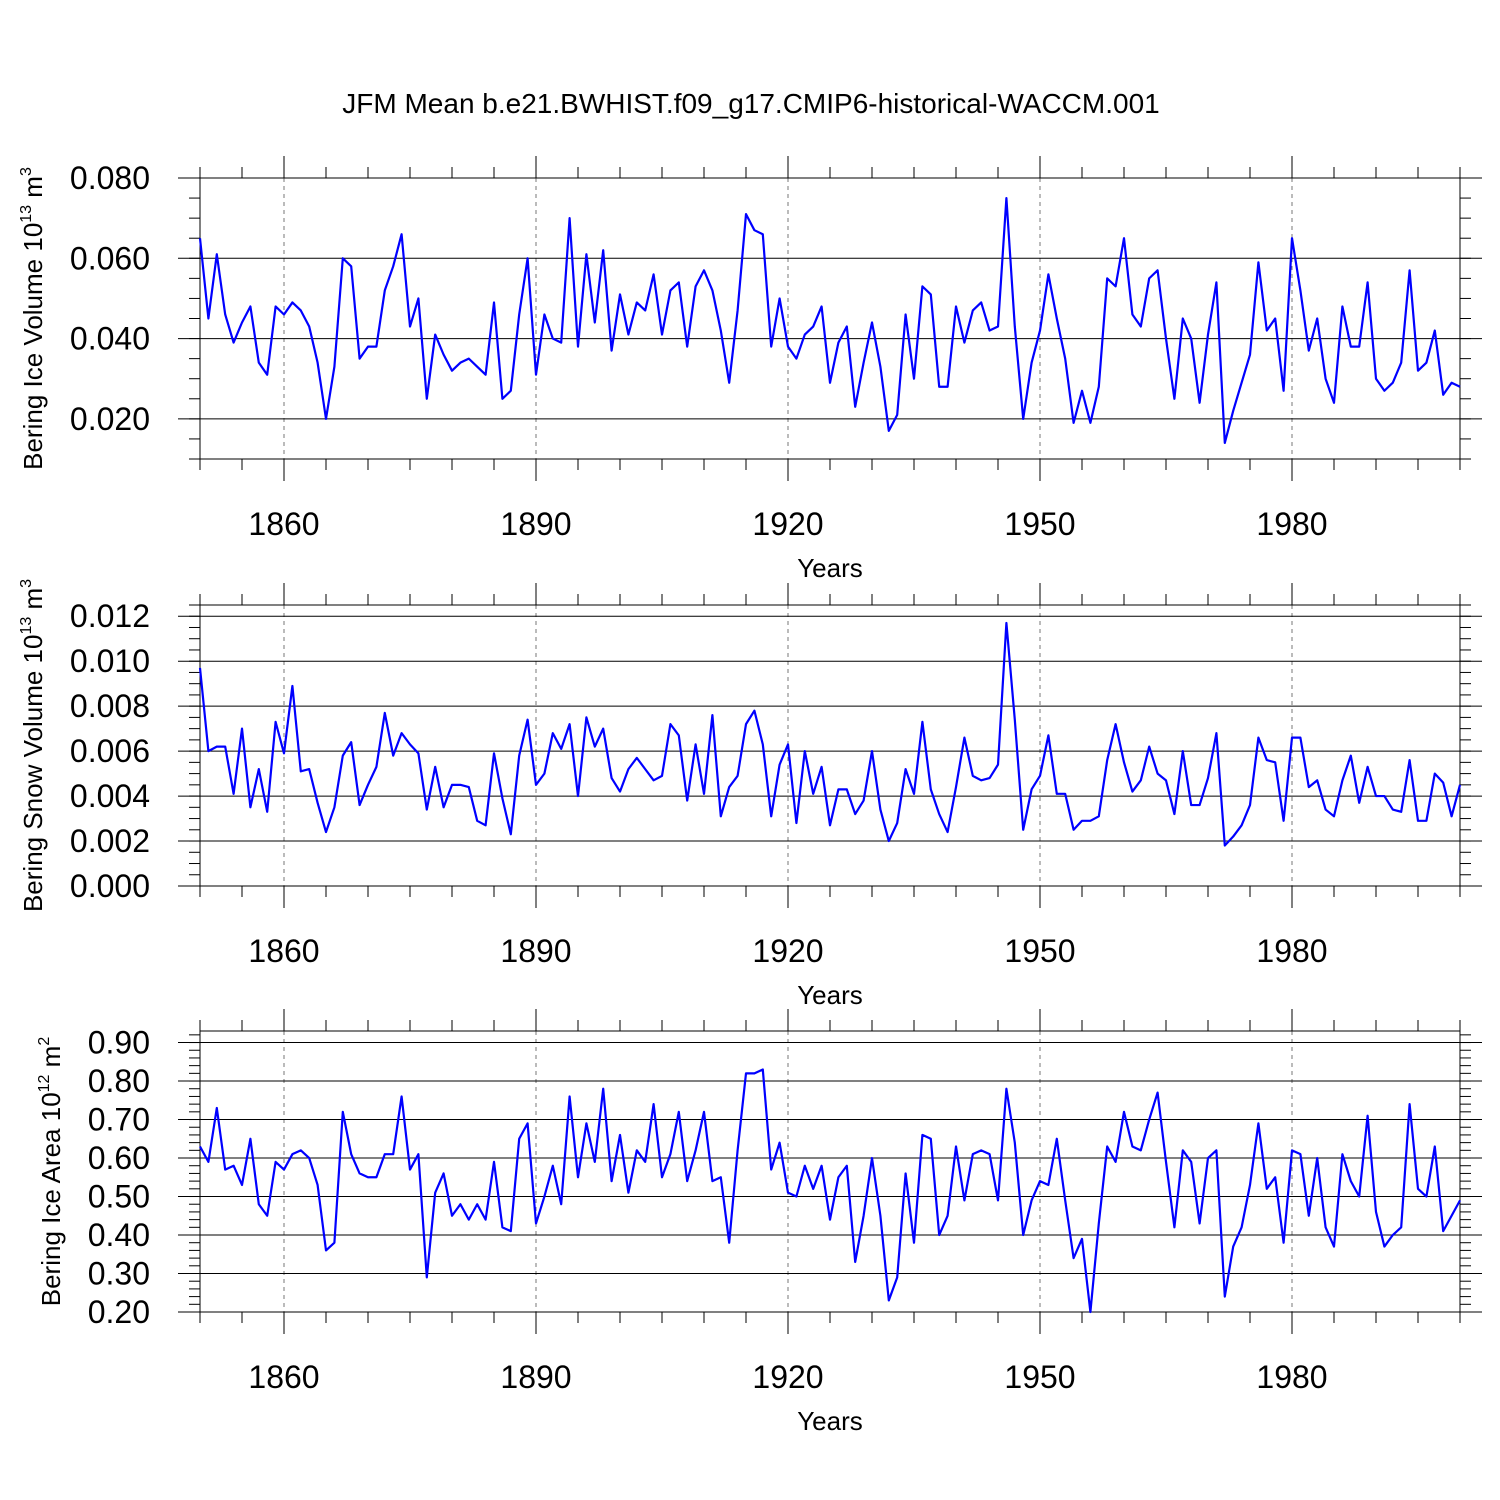 The width and height of the screenshot is (1500, 1500). Describe the element at coordinates (110, 796) in the screenshot. I see `y-tick-label: 0.004` at that location.